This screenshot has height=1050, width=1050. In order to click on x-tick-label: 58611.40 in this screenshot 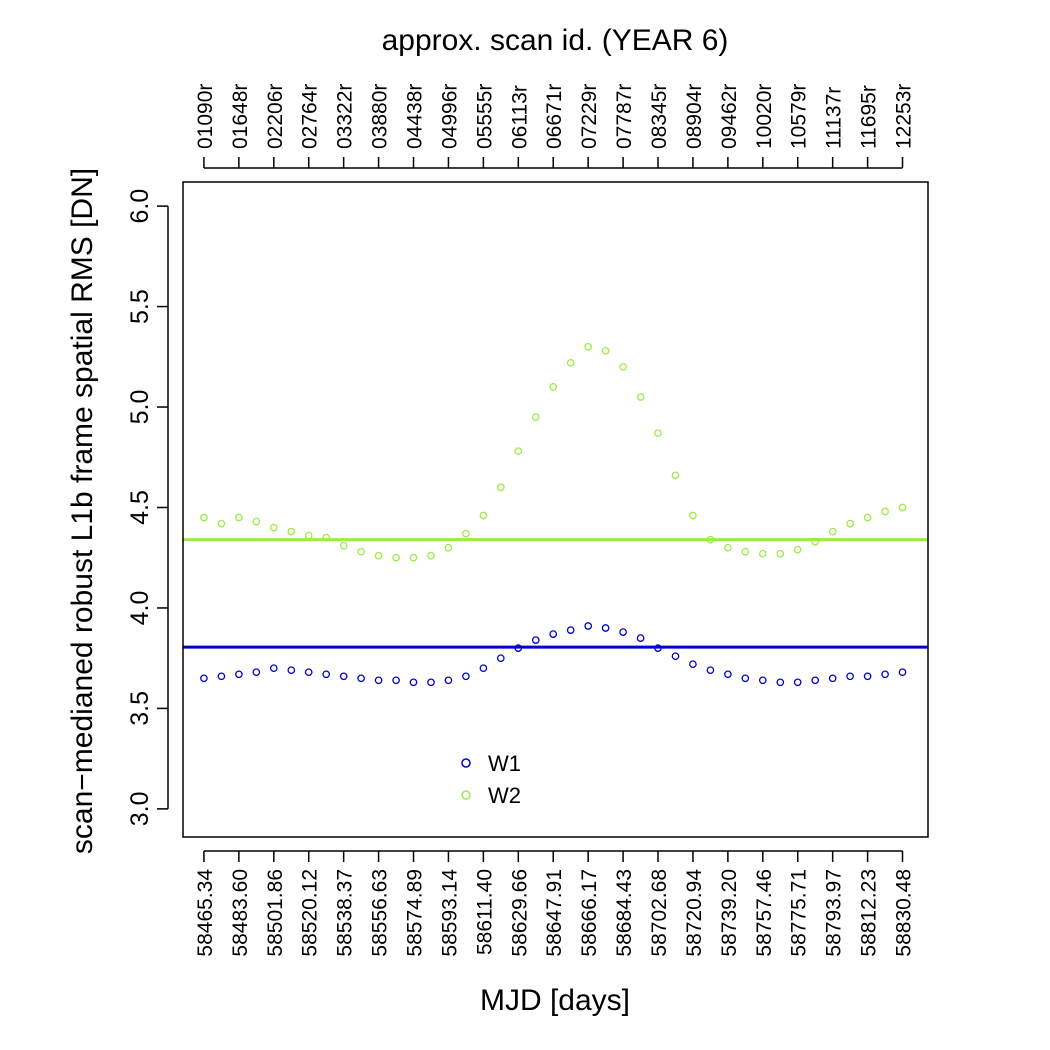, I will do `click(484, 912)`.